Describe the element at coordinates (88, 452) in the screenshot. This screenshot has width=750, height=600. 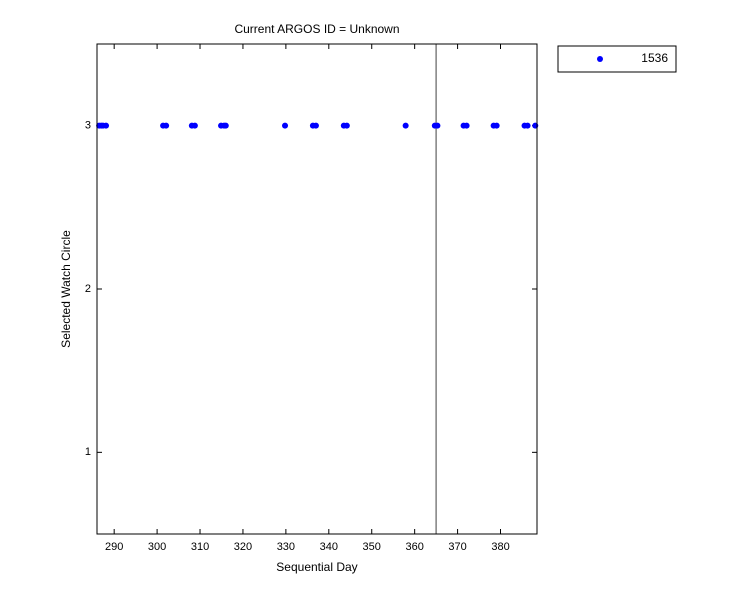
I see `y-tick-label: 1` at that location.